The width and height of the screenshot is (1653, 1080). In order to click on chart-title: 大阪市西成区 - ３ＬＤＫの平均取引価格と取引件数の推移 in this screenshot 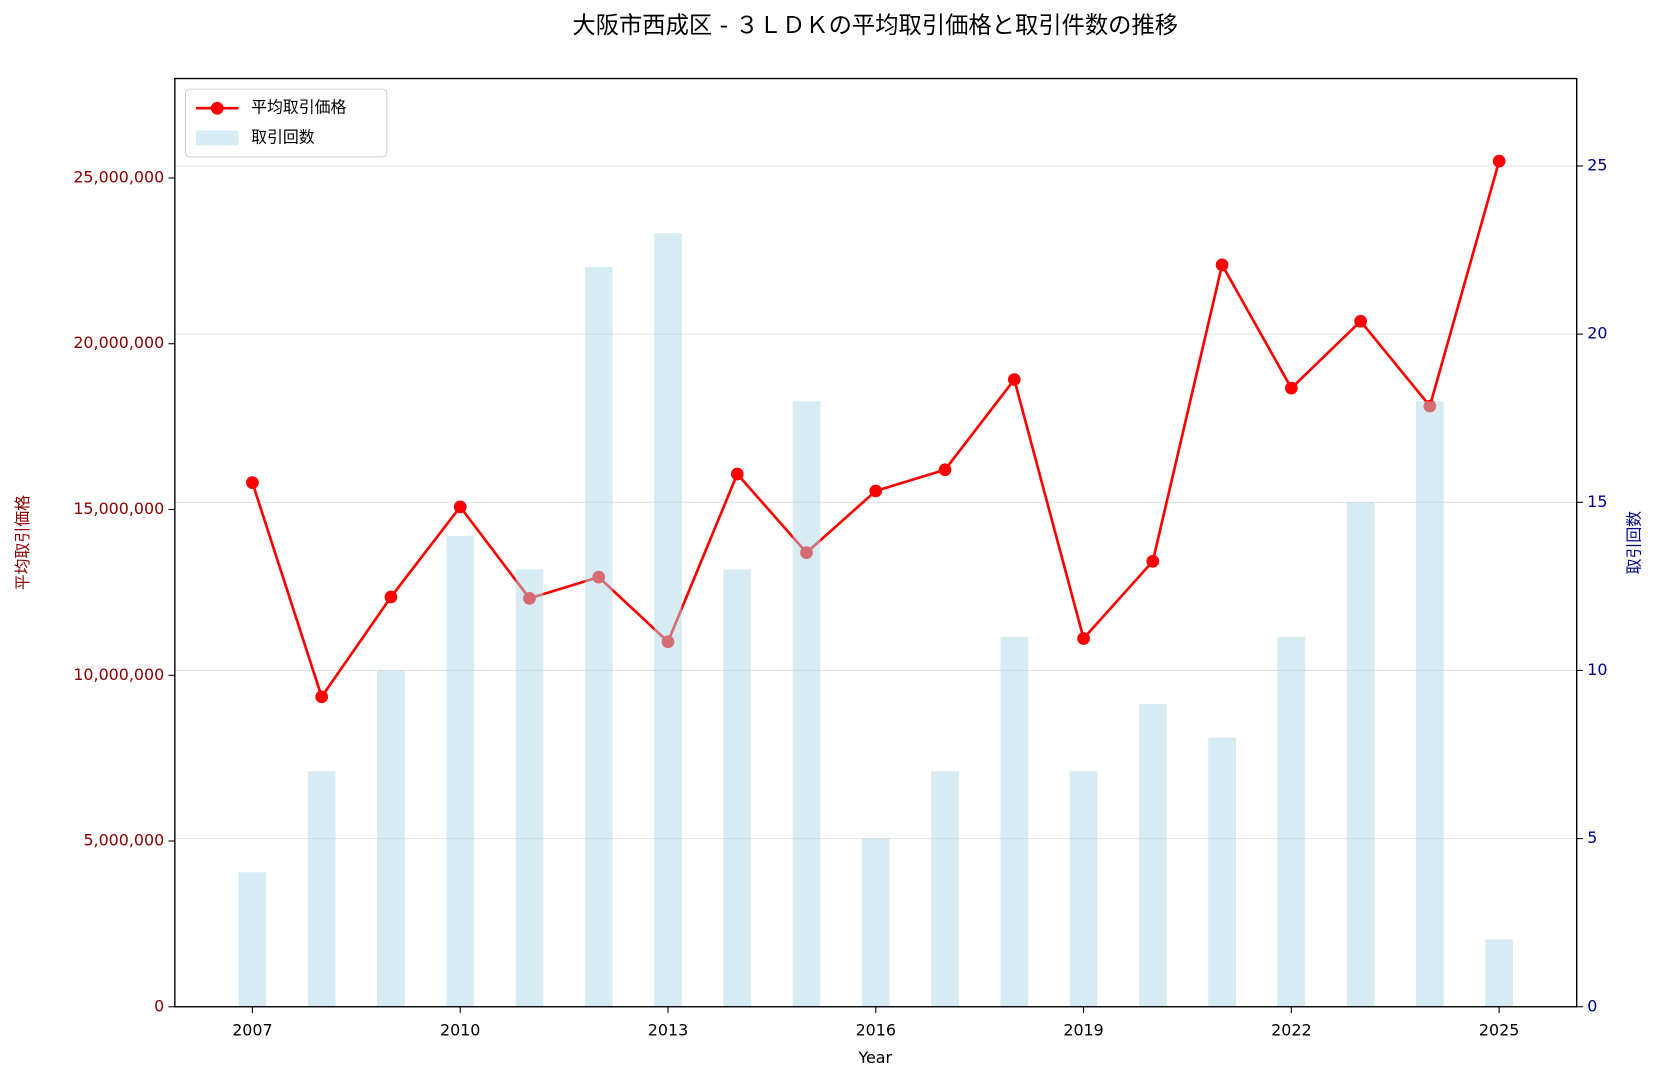, I will do `click(875, 25)`.